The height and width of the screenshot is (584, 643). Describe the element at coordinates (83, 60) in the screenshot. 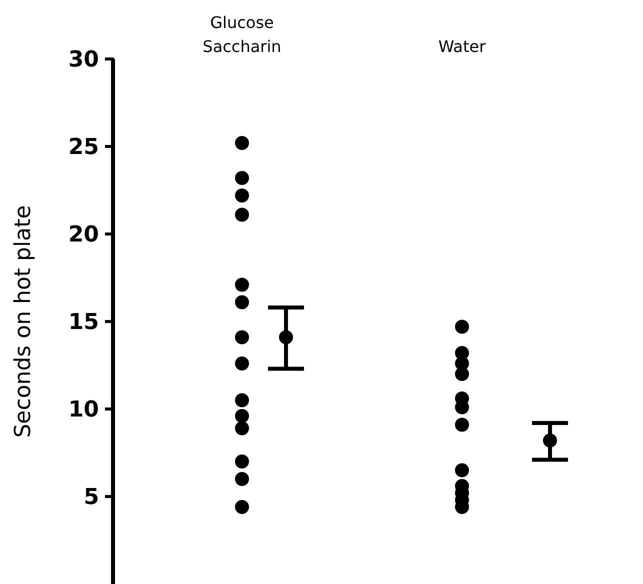

I see `y-tick-label: 30` at that location.